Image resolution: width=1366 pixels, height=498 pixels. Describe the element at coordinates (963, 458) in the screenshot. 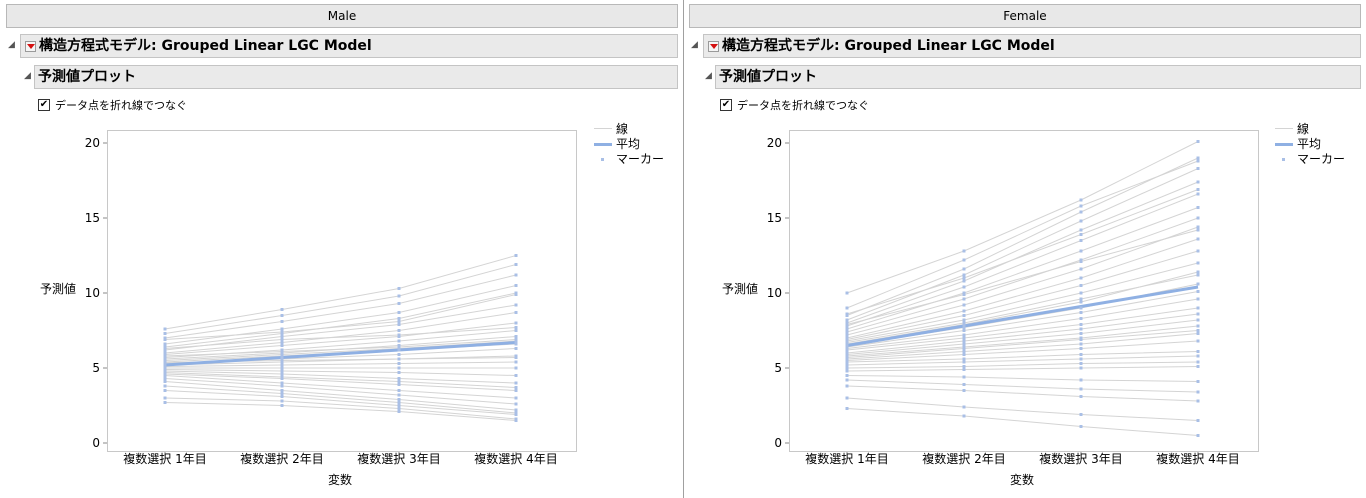

I see `x-tick-label: 複数選択 2年目` at that location.